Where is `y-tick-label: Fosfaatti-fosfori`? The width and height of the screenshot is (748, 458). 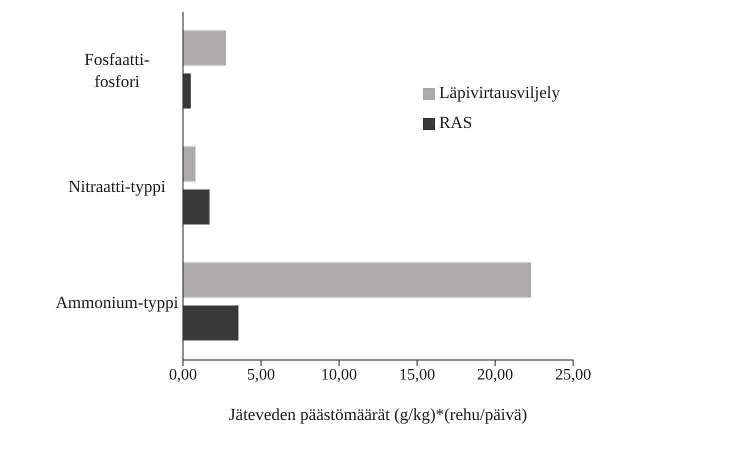 y-tick-label: Fosfaatti-fosfori is located at coordinates (117, 70).